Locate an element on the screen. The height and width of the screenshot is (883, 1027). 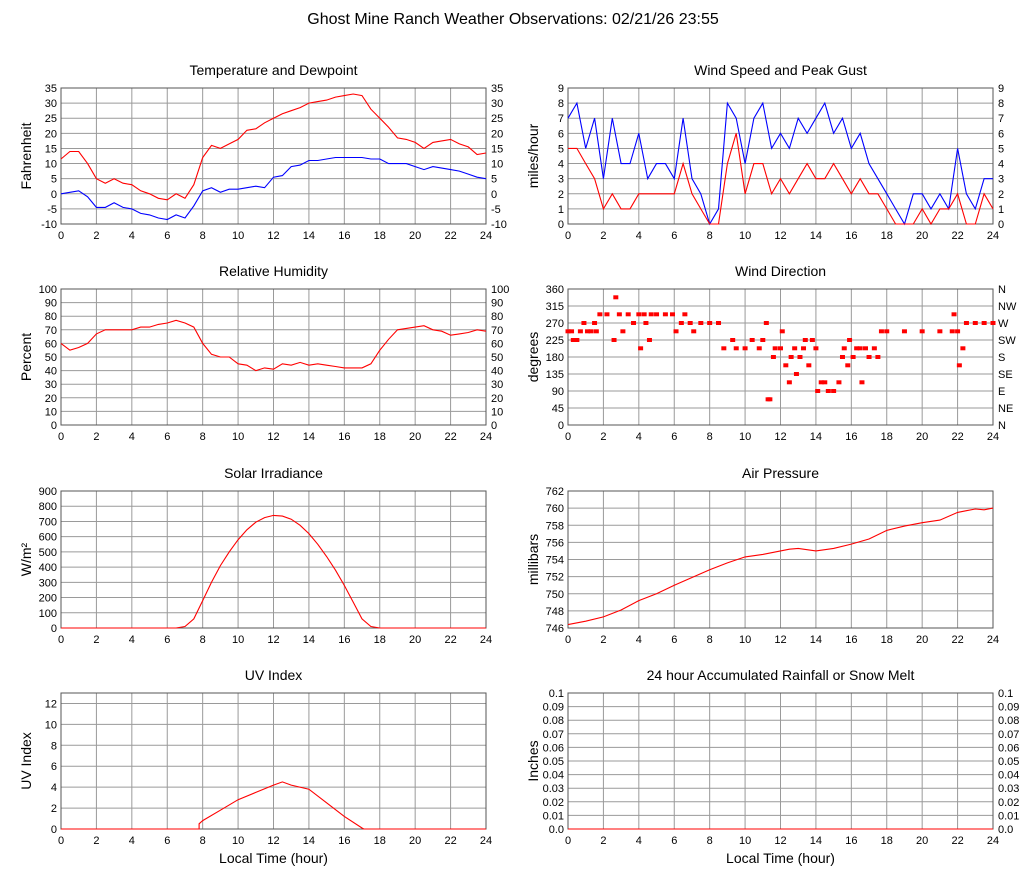
right-tick-label: 70 is located at coordinates (497, 331).